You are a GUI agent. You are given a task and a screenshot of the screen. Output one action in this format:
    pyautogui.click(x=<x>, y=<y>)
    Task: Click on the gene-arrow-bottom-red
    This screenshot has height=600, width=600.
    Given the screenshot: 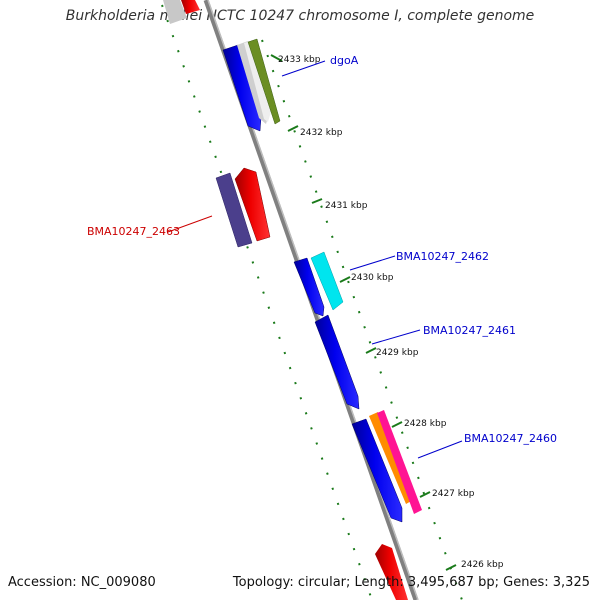 What is the action you would take?
    pyautogui.click(x=391, y=572)
    